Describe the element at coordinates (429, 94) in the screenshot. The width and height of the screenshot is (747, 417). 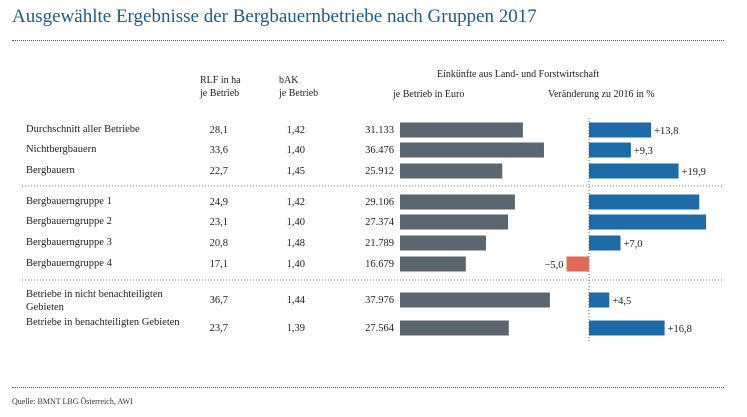
I see `euro-header: je Betrieb in Euro` at that location.